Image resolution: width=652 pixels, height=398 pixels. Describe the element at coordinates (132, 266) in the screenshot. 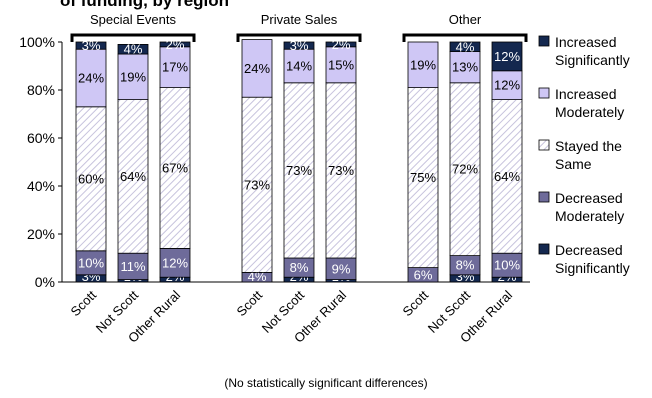

I see `data-label: 11%` at that location.